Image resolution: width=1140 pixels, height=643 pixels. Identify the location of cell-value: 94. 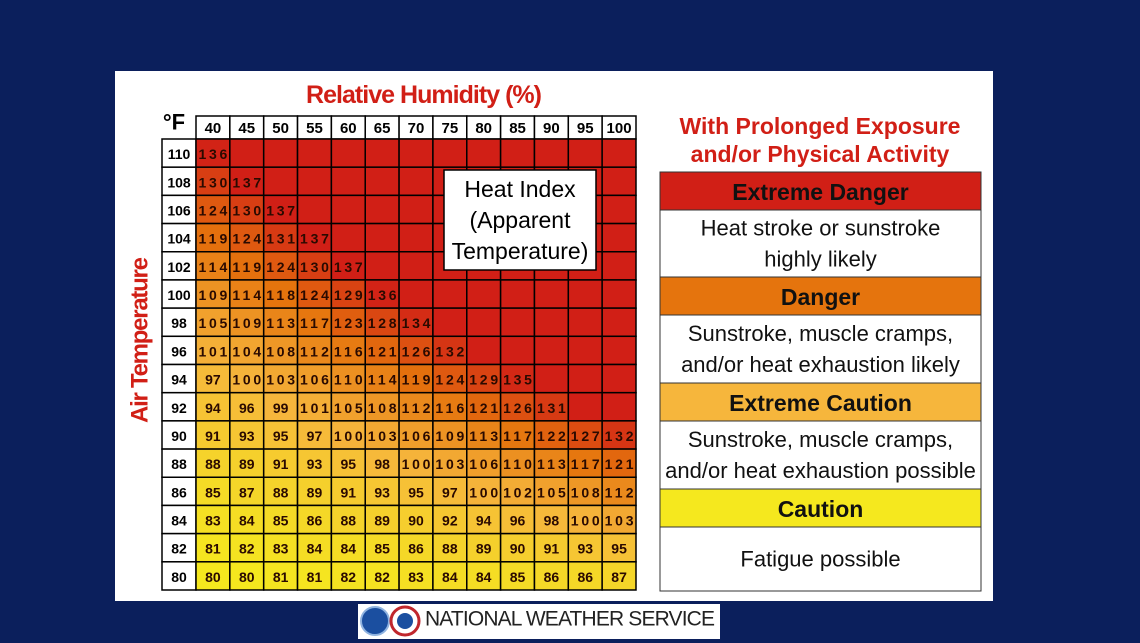
(213, 408).